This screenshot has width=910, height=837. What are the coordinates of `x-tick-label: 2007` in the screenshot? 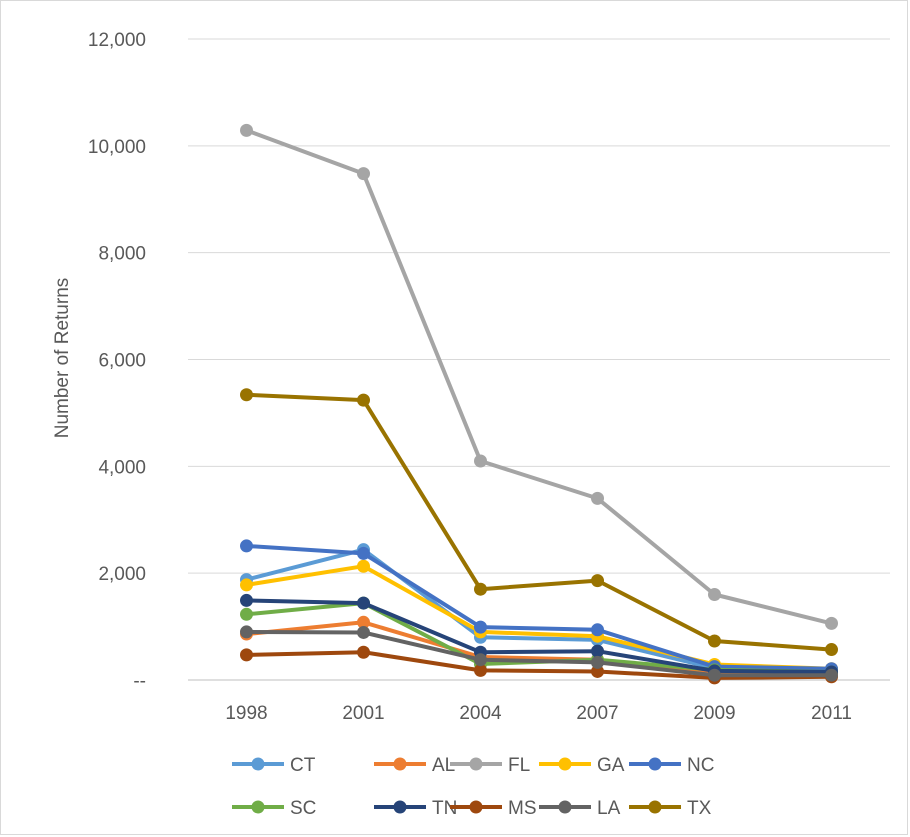 It's located at (597, 713).